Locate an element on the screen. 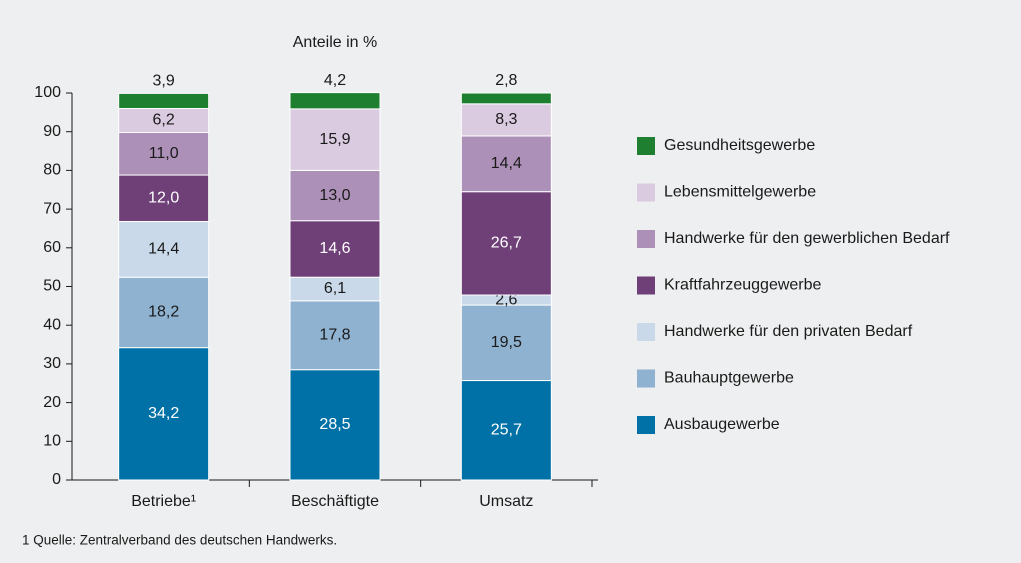 The width and height of the screenshot is (1021, 563). y-tick-label: 90 is located at coordinates (52, 131).